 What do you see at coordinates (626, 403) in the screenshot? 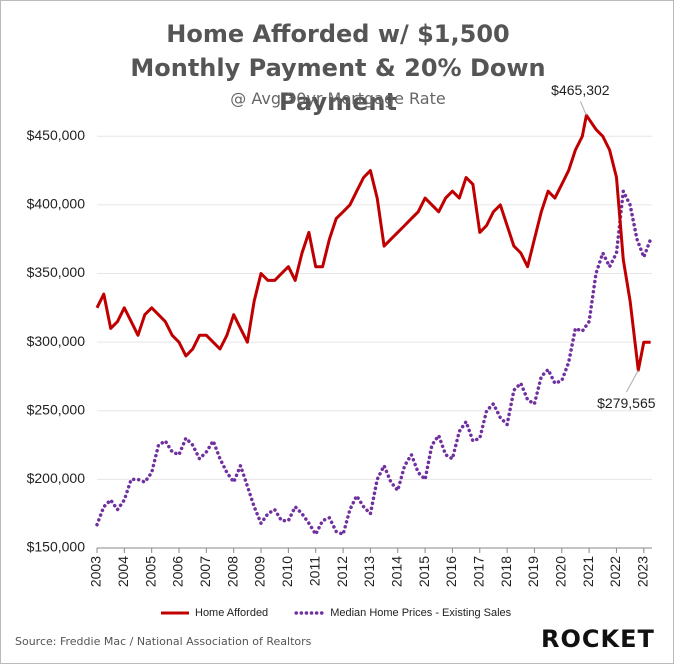
I see `annotation-label: $279,565` at bounding box center [626, 403].